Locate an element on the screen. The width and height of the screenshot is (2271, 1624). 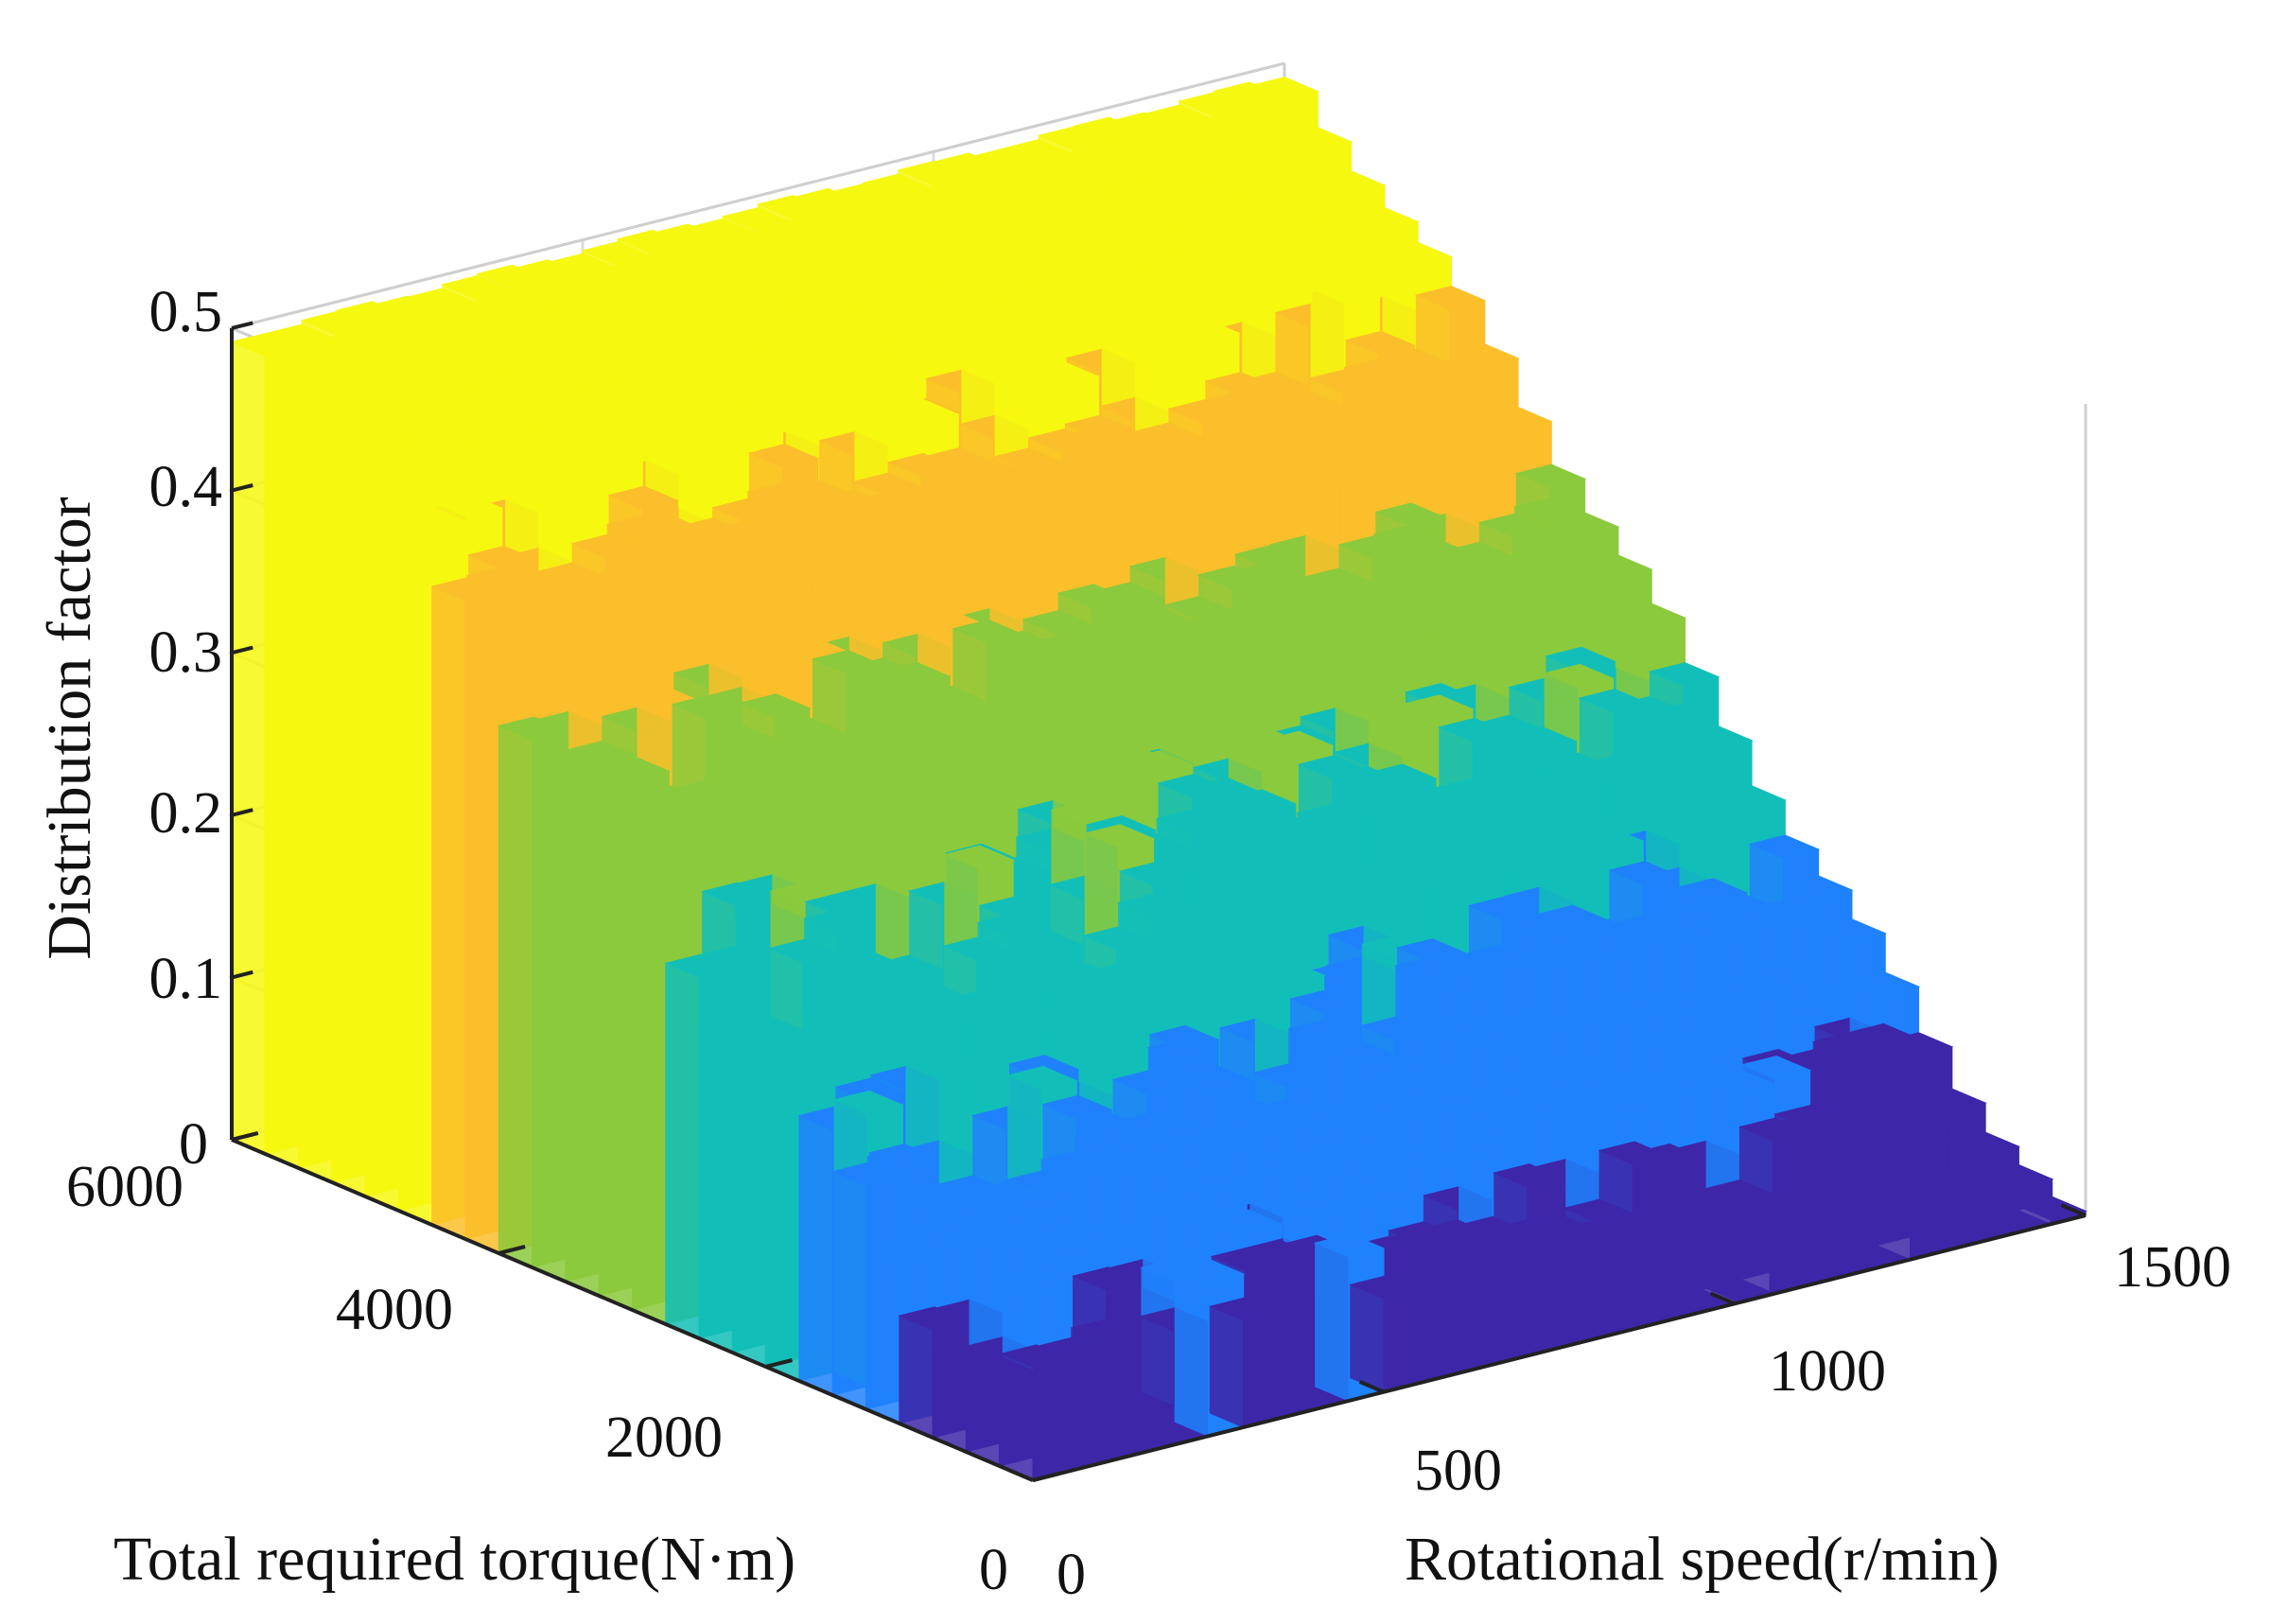
x-tick is located at coordinates (1371, 1387).